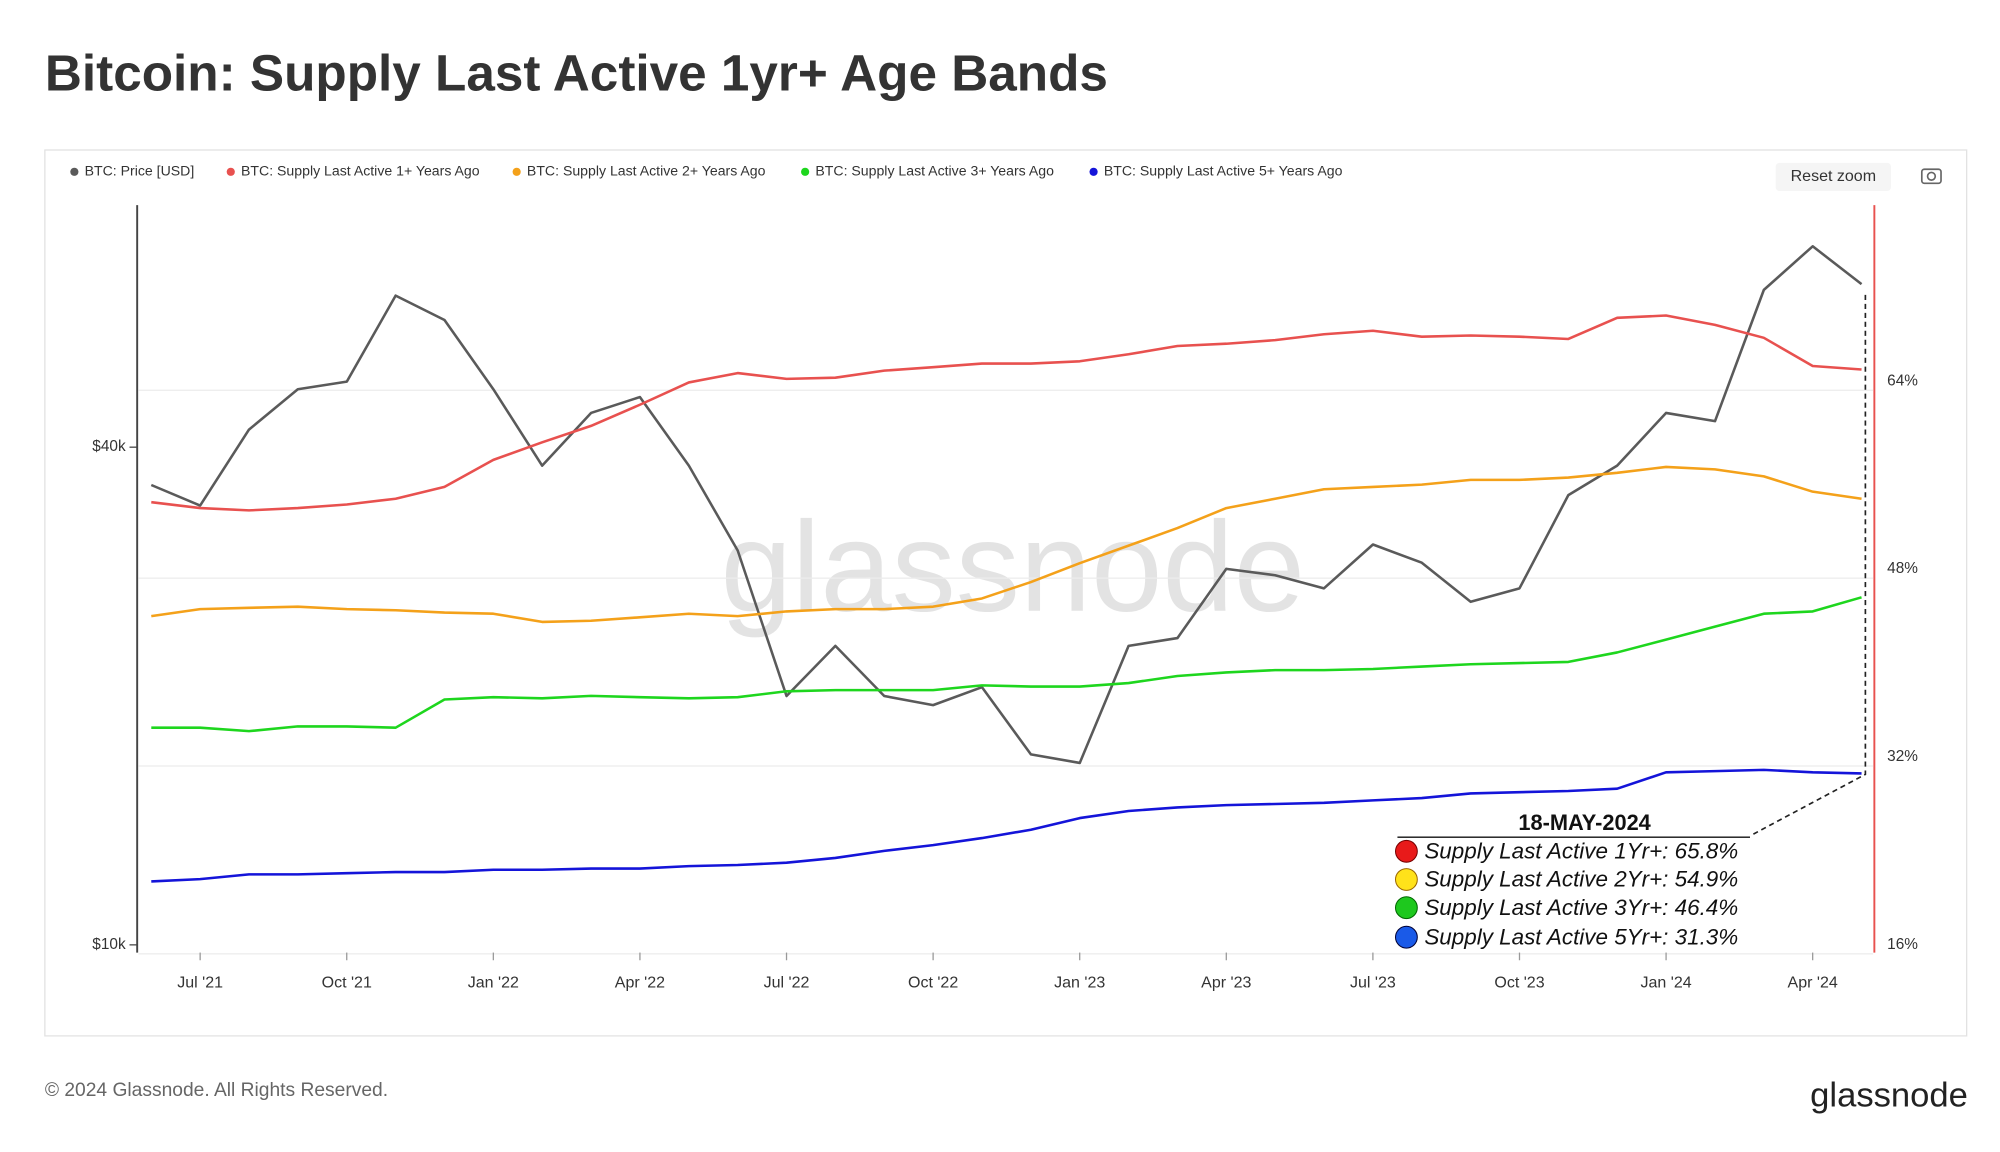 This screenshot has width=2000, height=1152. Describe the element at coordinates (109, 944) in the screenshot. I see `y-tick-label: $10k` at that location.